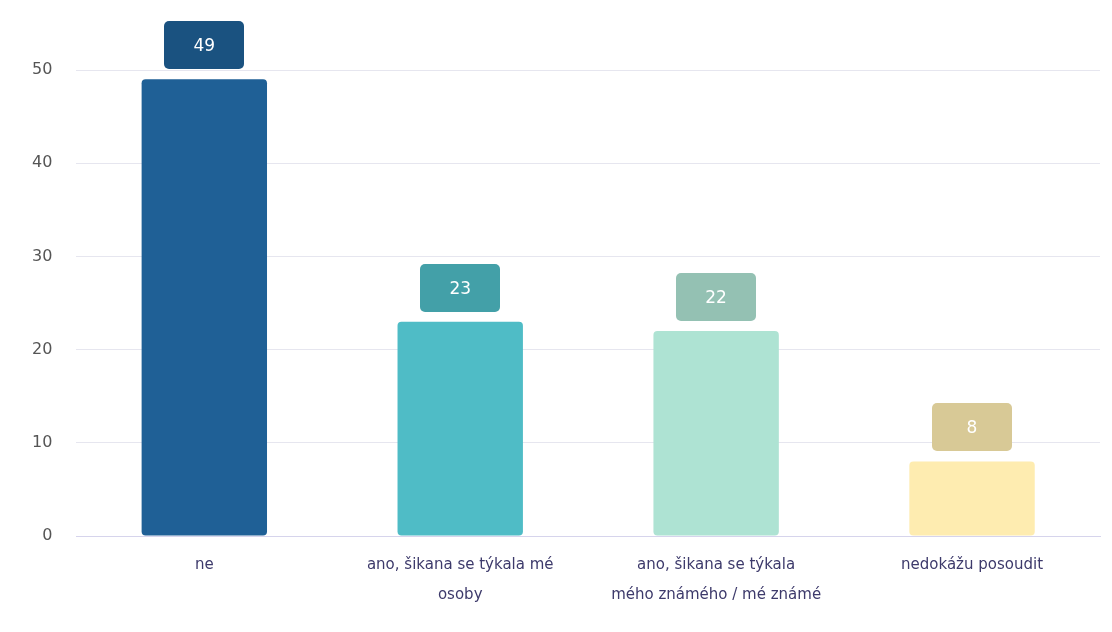 The width and height of the screenshot is (1112, 632). What do you see at coordinates (42, 162) in the screenshot?
I see `y-tick-label: 40` at bounding box center [42, 162].